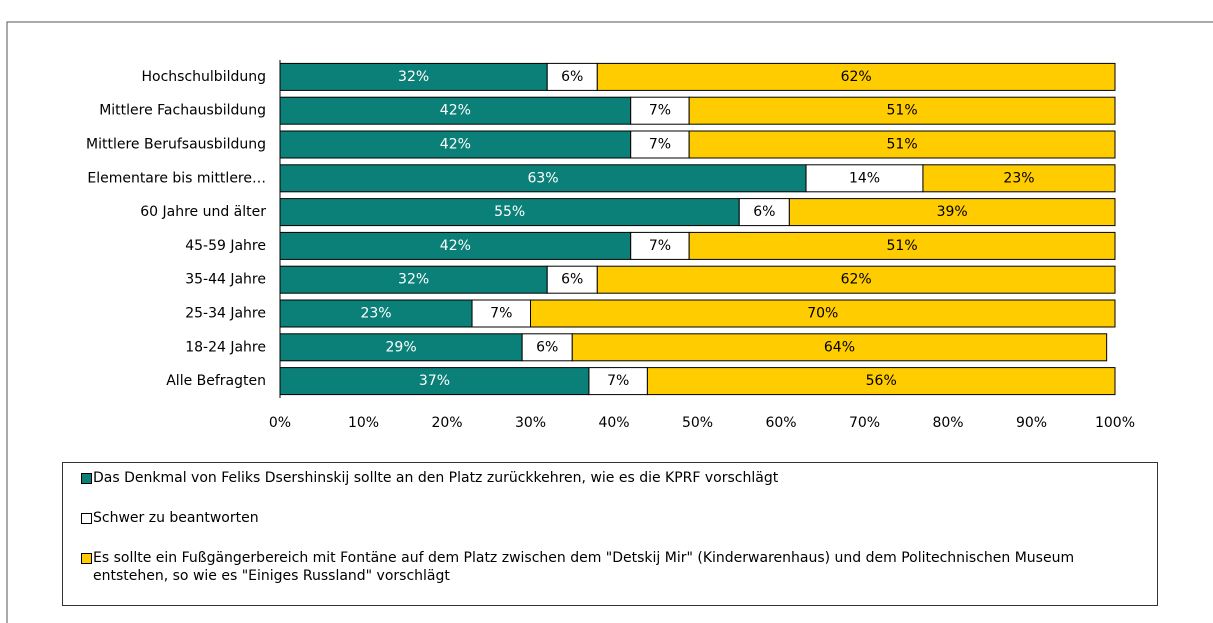 The width and height of the screenshot is (1213, 623). Describe the element at coordinates (446, 423) in the screenshot. I see `x-tick-label: 20%` at that location.